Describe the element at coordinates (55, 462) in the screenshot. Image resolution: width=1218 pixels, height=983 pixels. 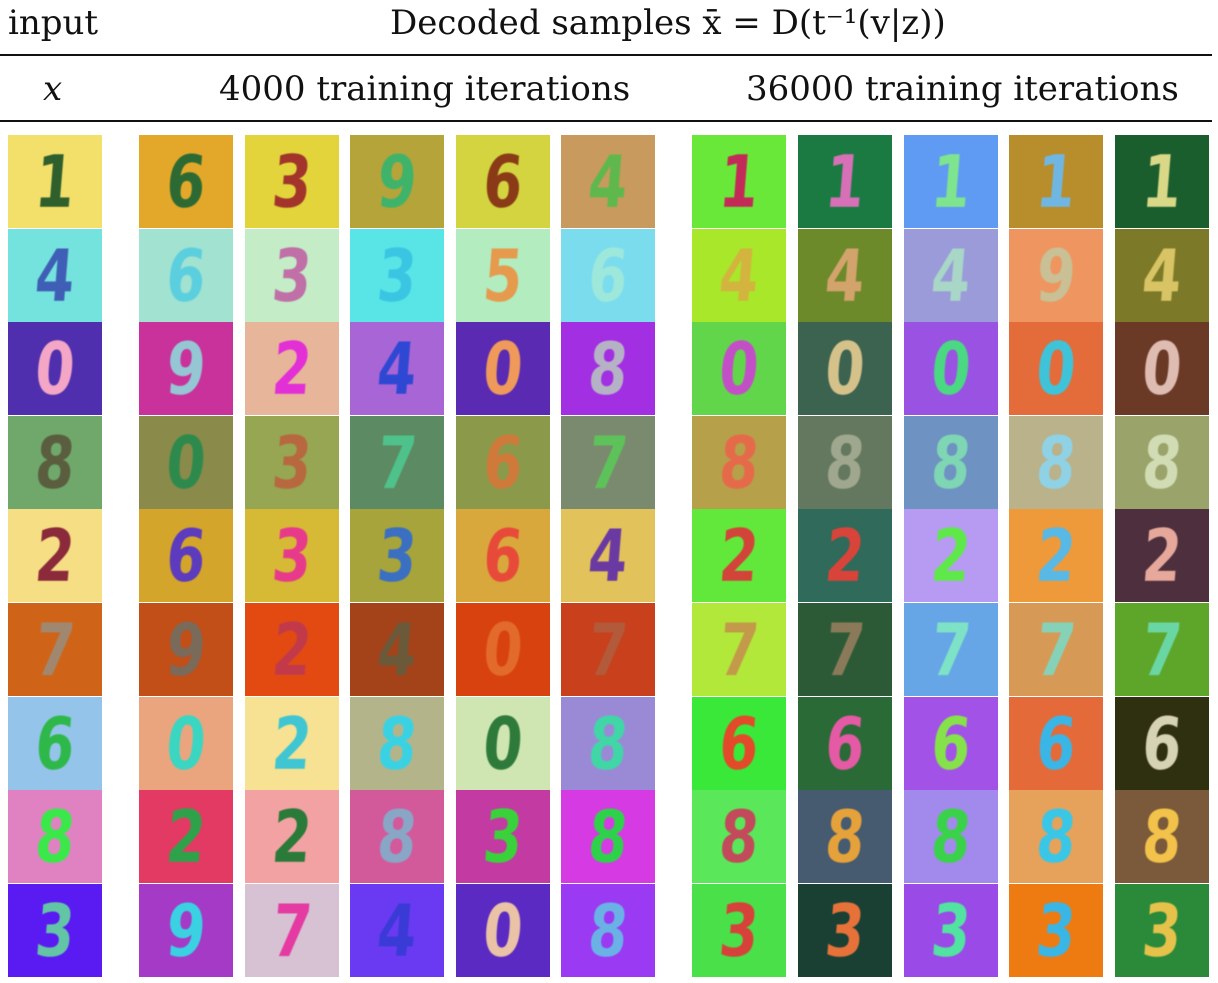
I see `input-sample-tile: 8` at that location.